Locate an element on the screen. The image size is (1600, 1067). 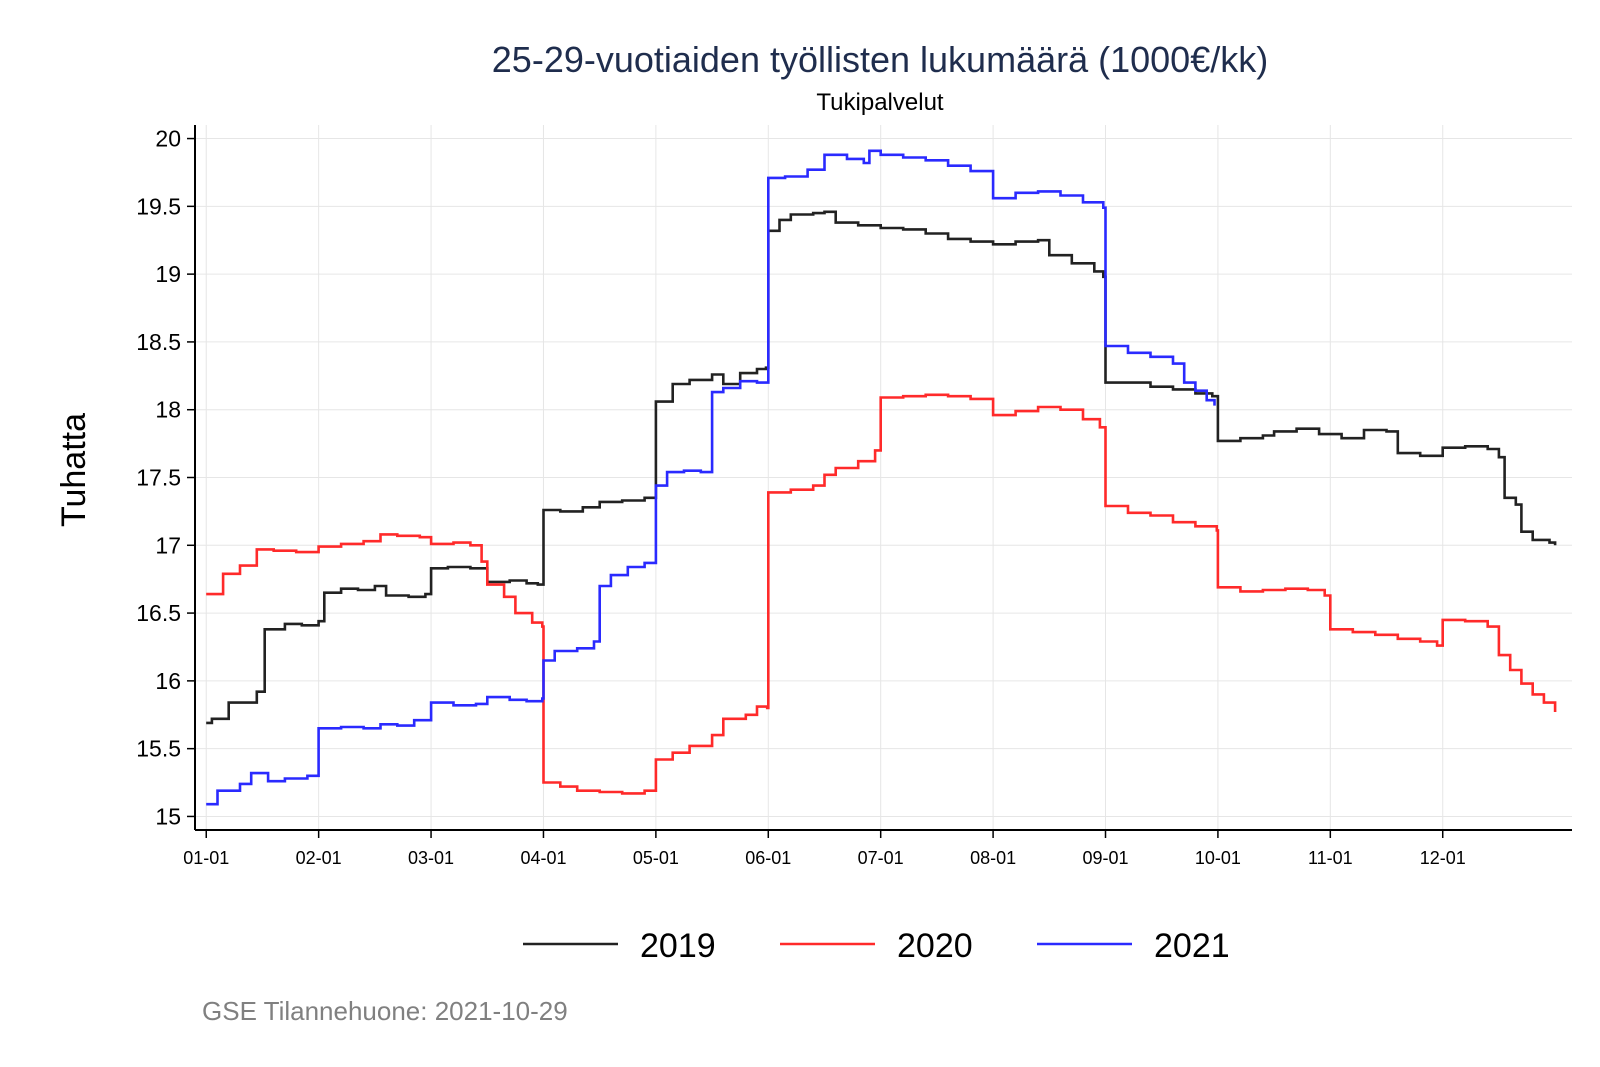
y-tick-label: 17.5 is located at coordinates (158, 478).